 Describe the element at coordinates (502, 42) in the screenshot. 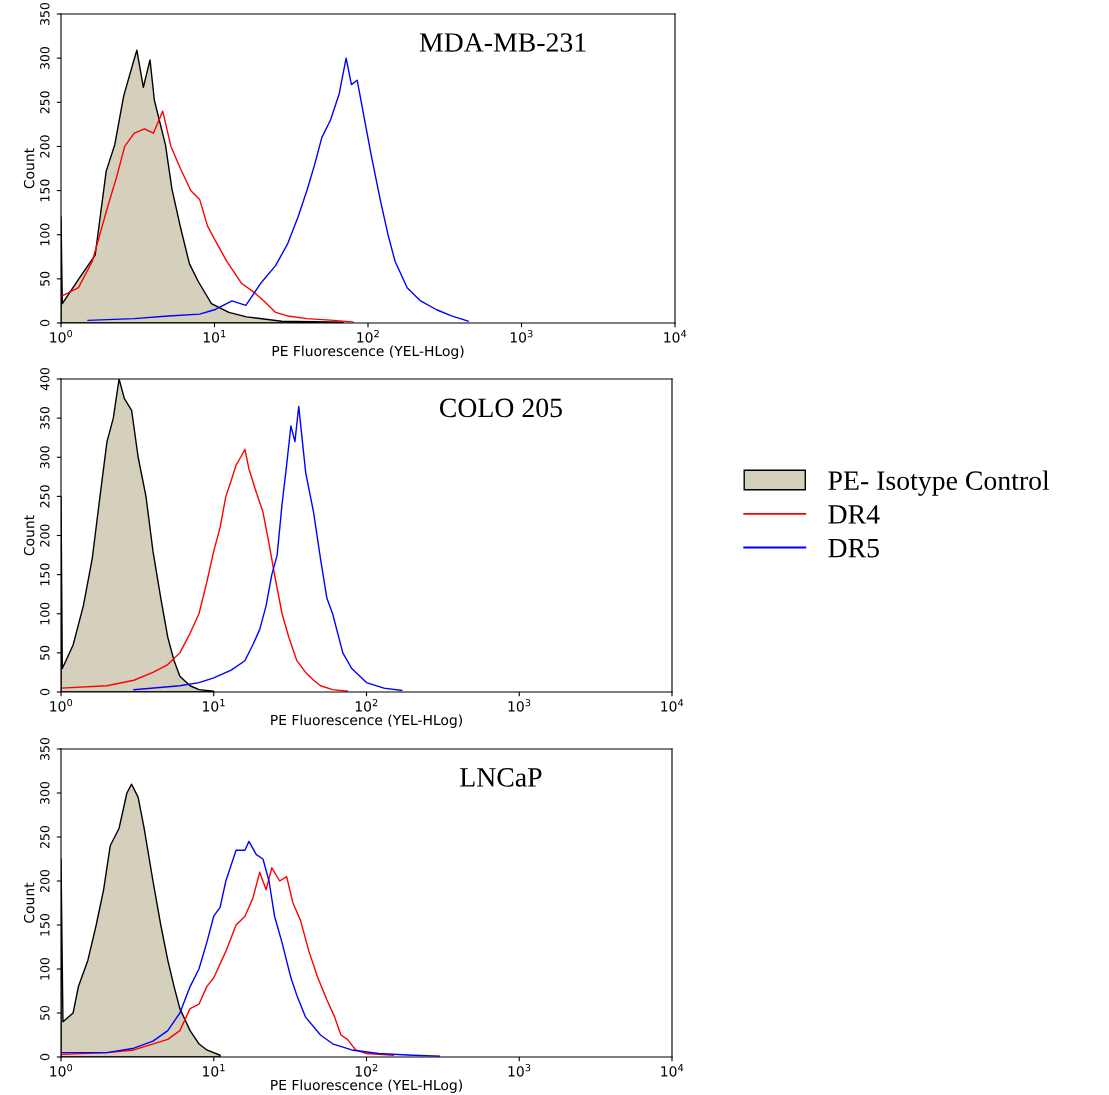

I see `text: MDA-MB-231` at that location.